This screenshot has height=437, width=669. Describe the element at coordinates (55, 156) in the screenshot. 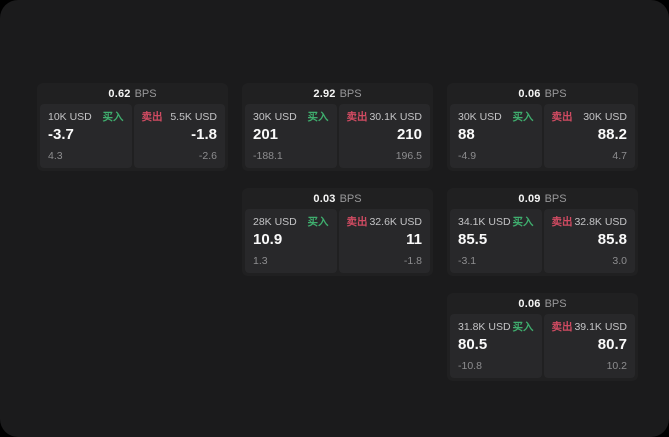

I see `buy-delta: 4.3` at that location.